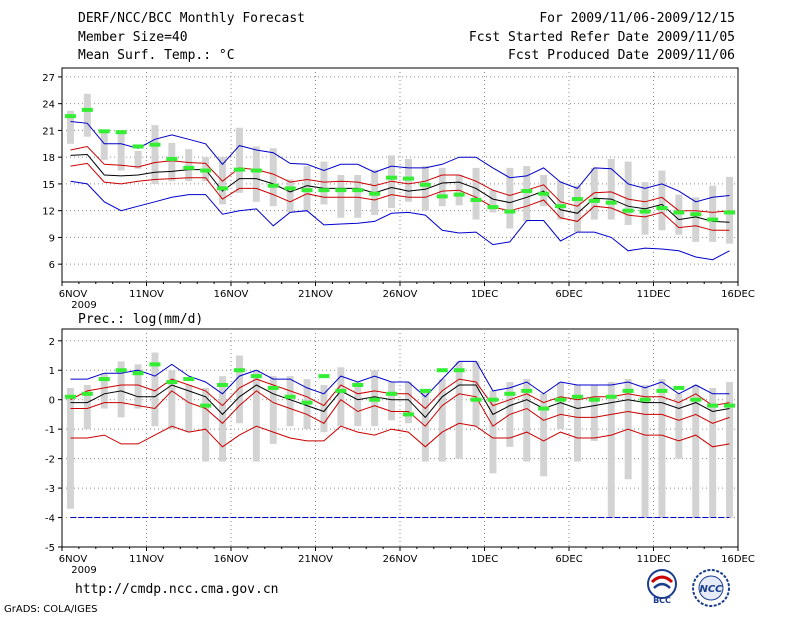 This screenshot has width=800, height=618. What do you see at coordinates (51, 609) in the screenshot?
I see `grads-credit: GrADS: COLA/IGES` at bounding box center [51, 609].